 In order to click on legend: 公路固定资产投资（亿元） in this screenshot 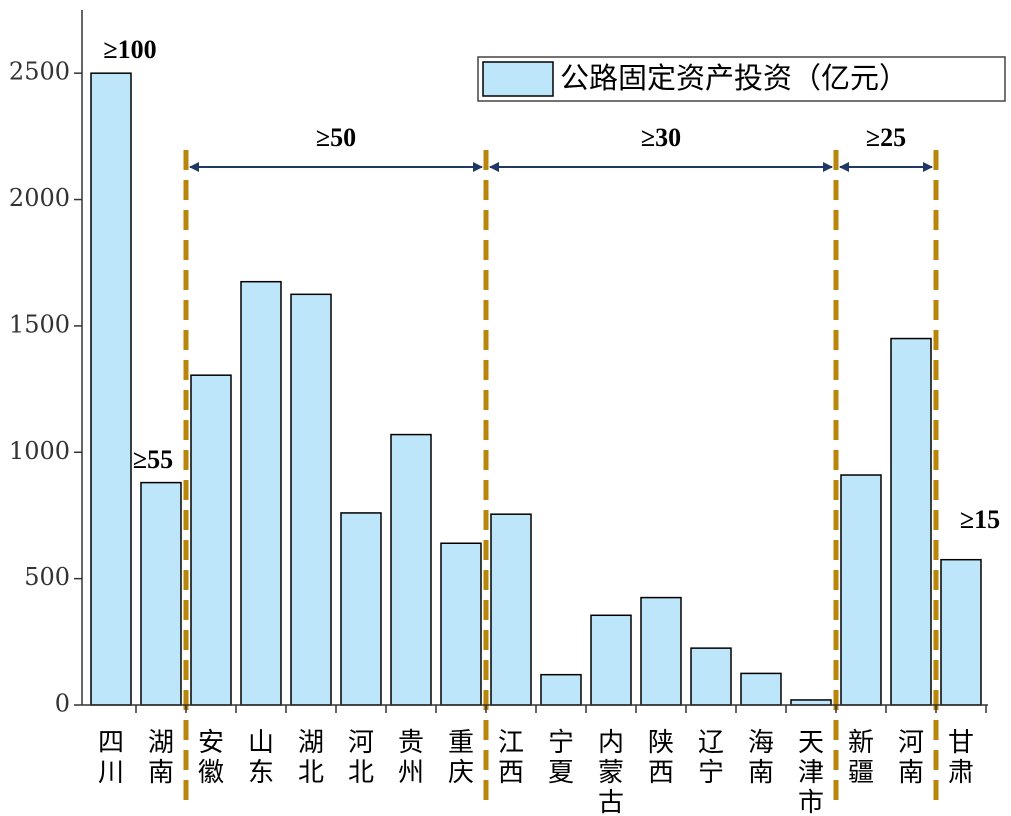, I will do `click(741, 79)`.